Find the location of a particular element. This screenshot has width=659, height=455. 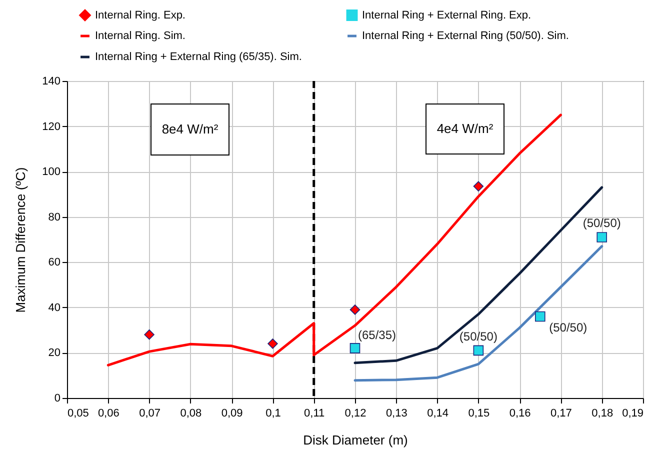

legend-label: Internal Ring + External Ring (50/50). Sim. is located at coordinates (465, 36).